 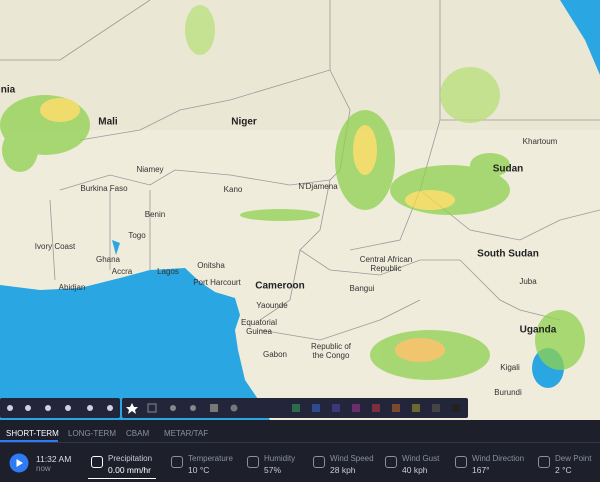 I want to click on place-label: Accra, so click(x=122, y=271).